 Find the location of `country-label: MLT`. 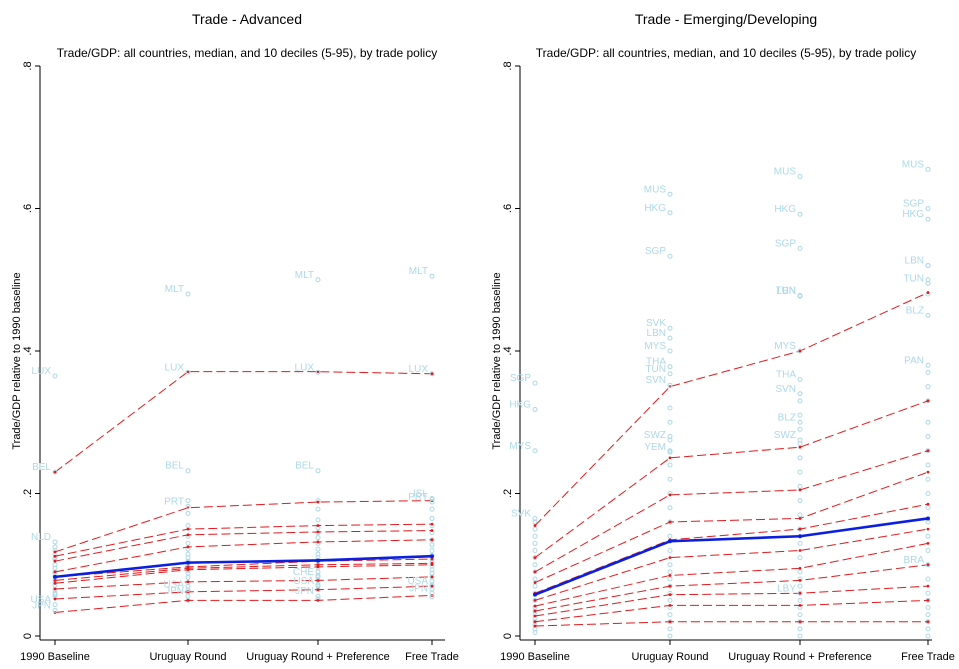

country-label: MLT is located at coordinates (174, 289).